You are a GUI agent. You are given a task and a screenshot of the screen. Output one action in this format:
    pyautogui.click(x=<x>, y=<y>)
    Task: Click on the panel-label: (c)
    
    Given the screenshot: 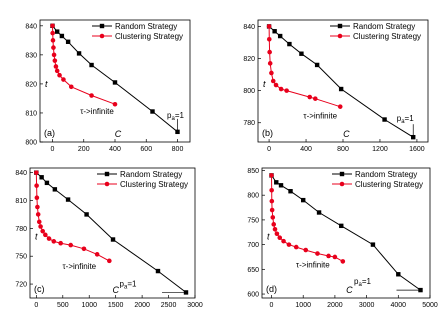 What is the action you would take?
    pyautogui.click(x=39, y=289)
    